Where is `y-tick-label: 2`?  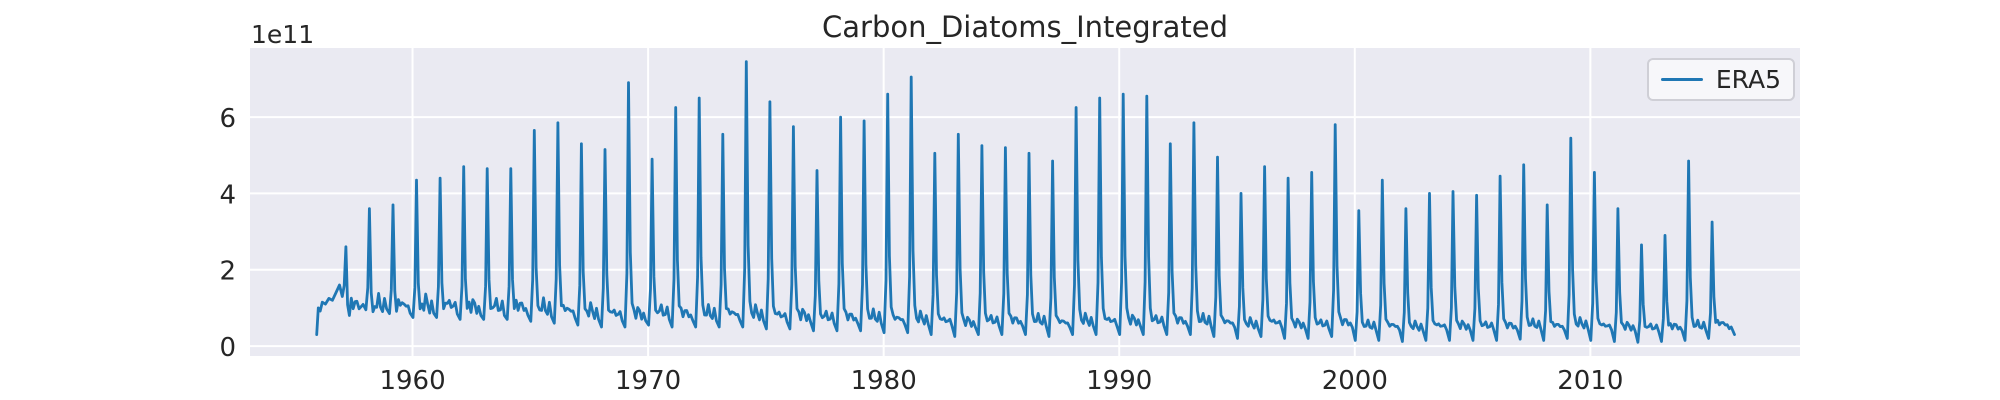 y-tick-label: 2 is located at coordinates (227, 272).